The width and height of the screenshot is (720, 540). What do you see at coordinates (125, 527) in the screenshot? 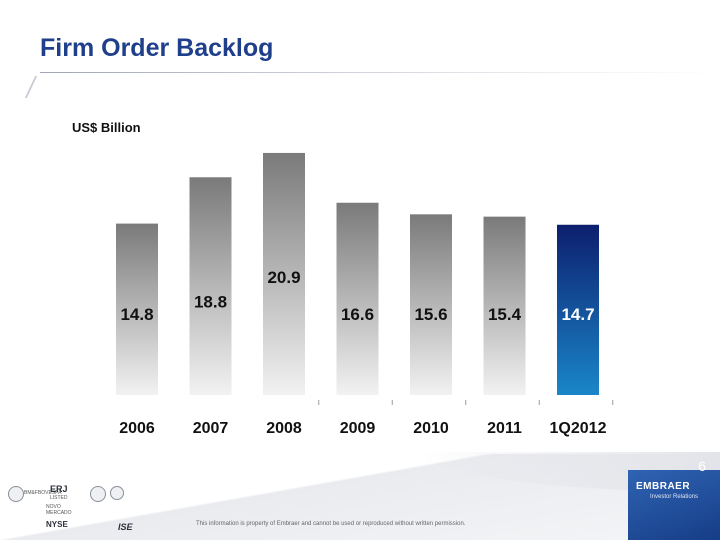
I see `ise-logo: ISE` at bounding box center [125, 527].